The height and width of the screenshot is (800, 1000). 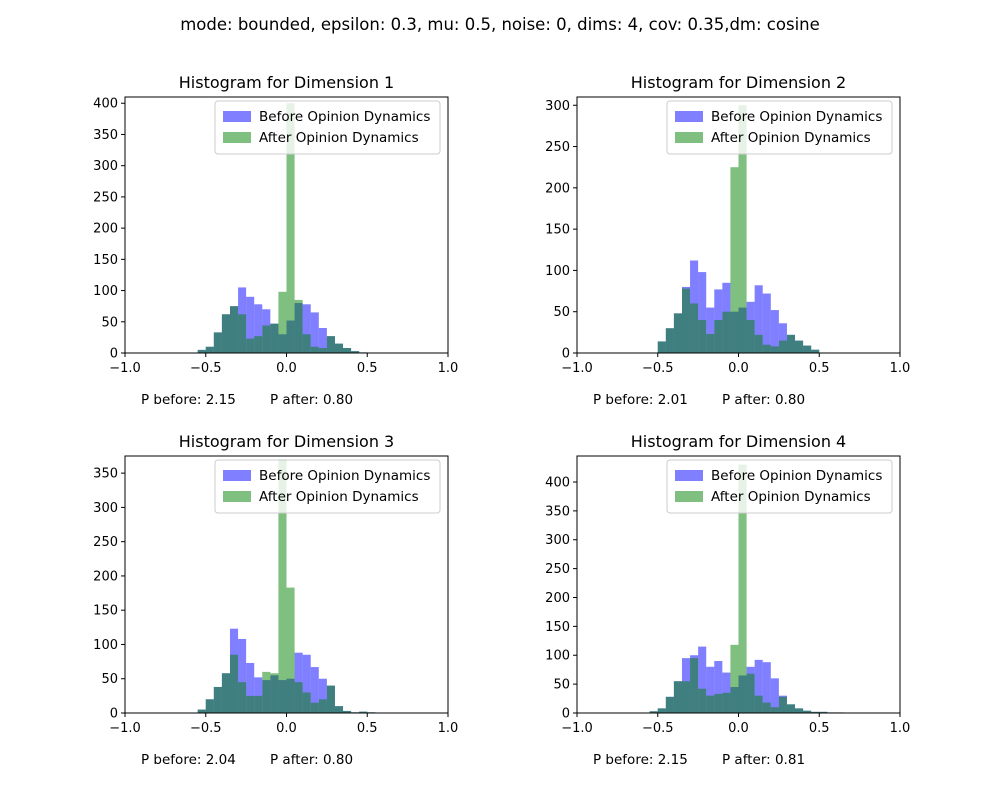 What do you see at coordinates (763, 400) in the screenshot?
I see `p-after-text: P after: 0.80` at bounding box center [763, 400].